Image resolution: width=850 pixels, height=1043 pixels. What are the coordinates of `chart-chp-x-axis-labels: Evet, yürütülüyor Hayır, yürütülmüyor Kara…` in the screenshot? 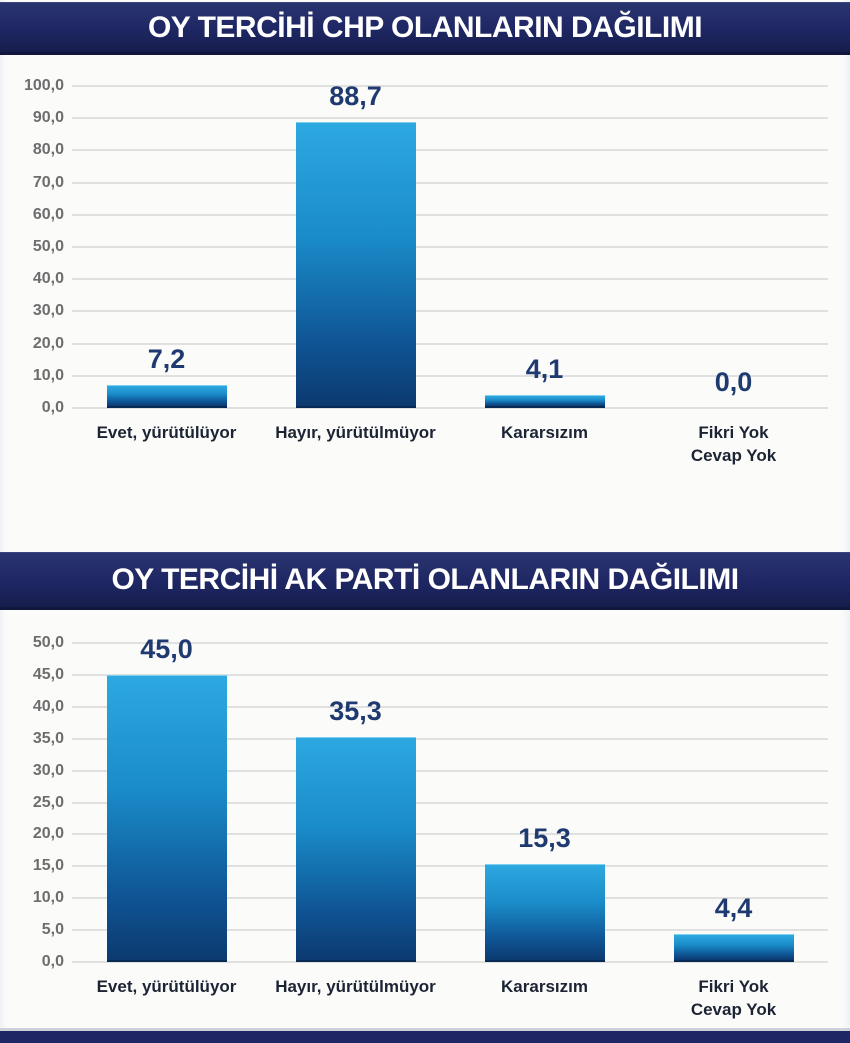 It's located at (450, 444).